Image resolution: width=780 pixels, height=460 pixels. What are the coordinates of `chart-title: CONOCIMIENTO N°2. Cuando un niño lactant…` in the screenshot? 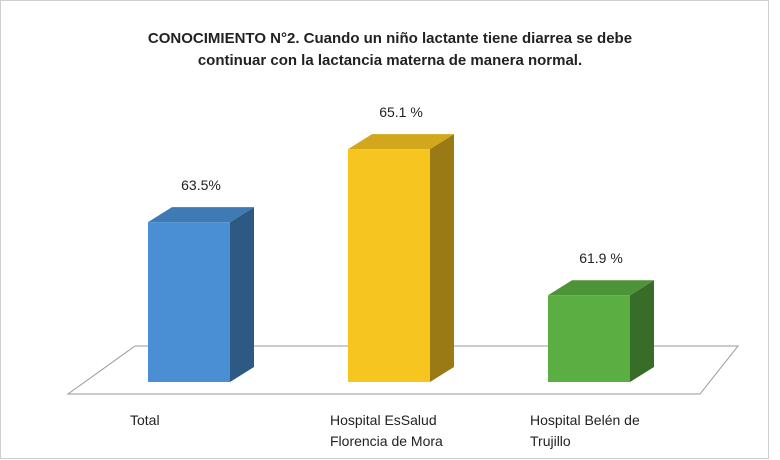 It's located at (390, 49).